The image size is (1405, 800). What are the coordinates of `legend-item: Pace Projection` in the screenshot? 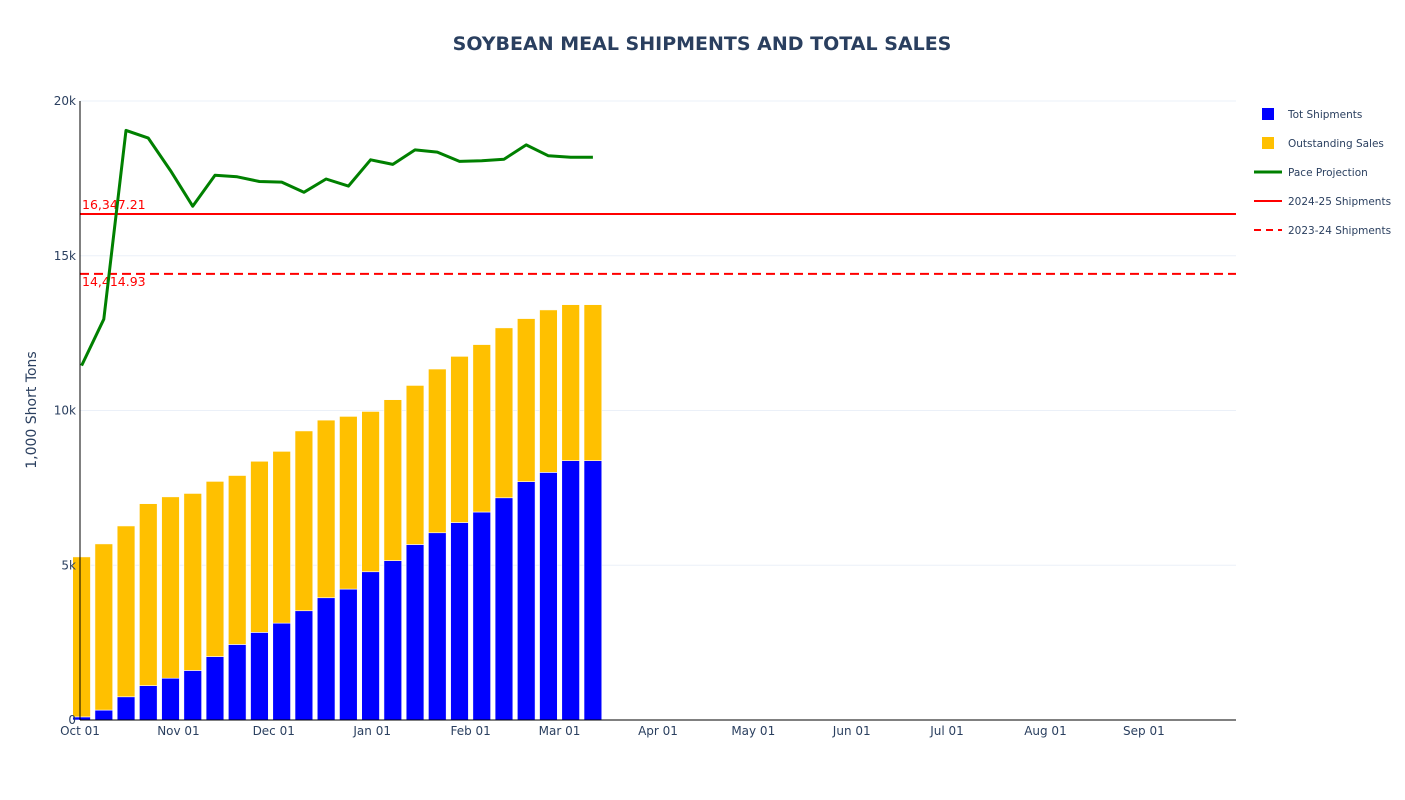 It's located at (1311, 173).